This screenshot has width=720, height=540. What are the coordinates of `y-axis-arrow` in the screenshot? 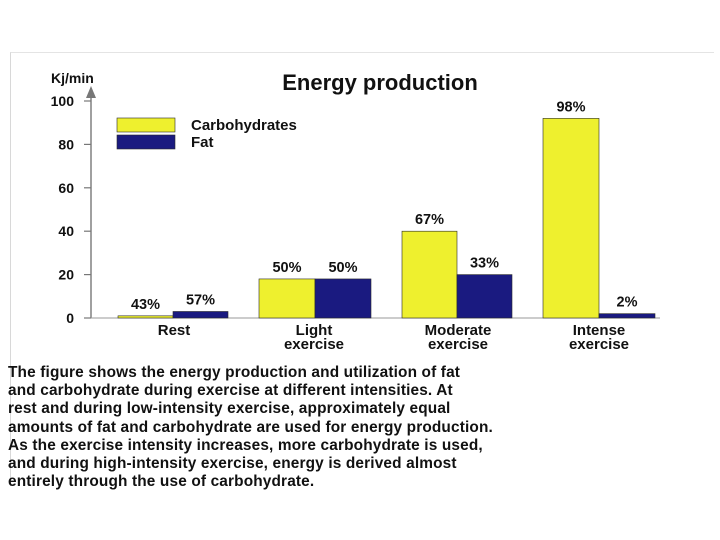 It's located at (91, 92).